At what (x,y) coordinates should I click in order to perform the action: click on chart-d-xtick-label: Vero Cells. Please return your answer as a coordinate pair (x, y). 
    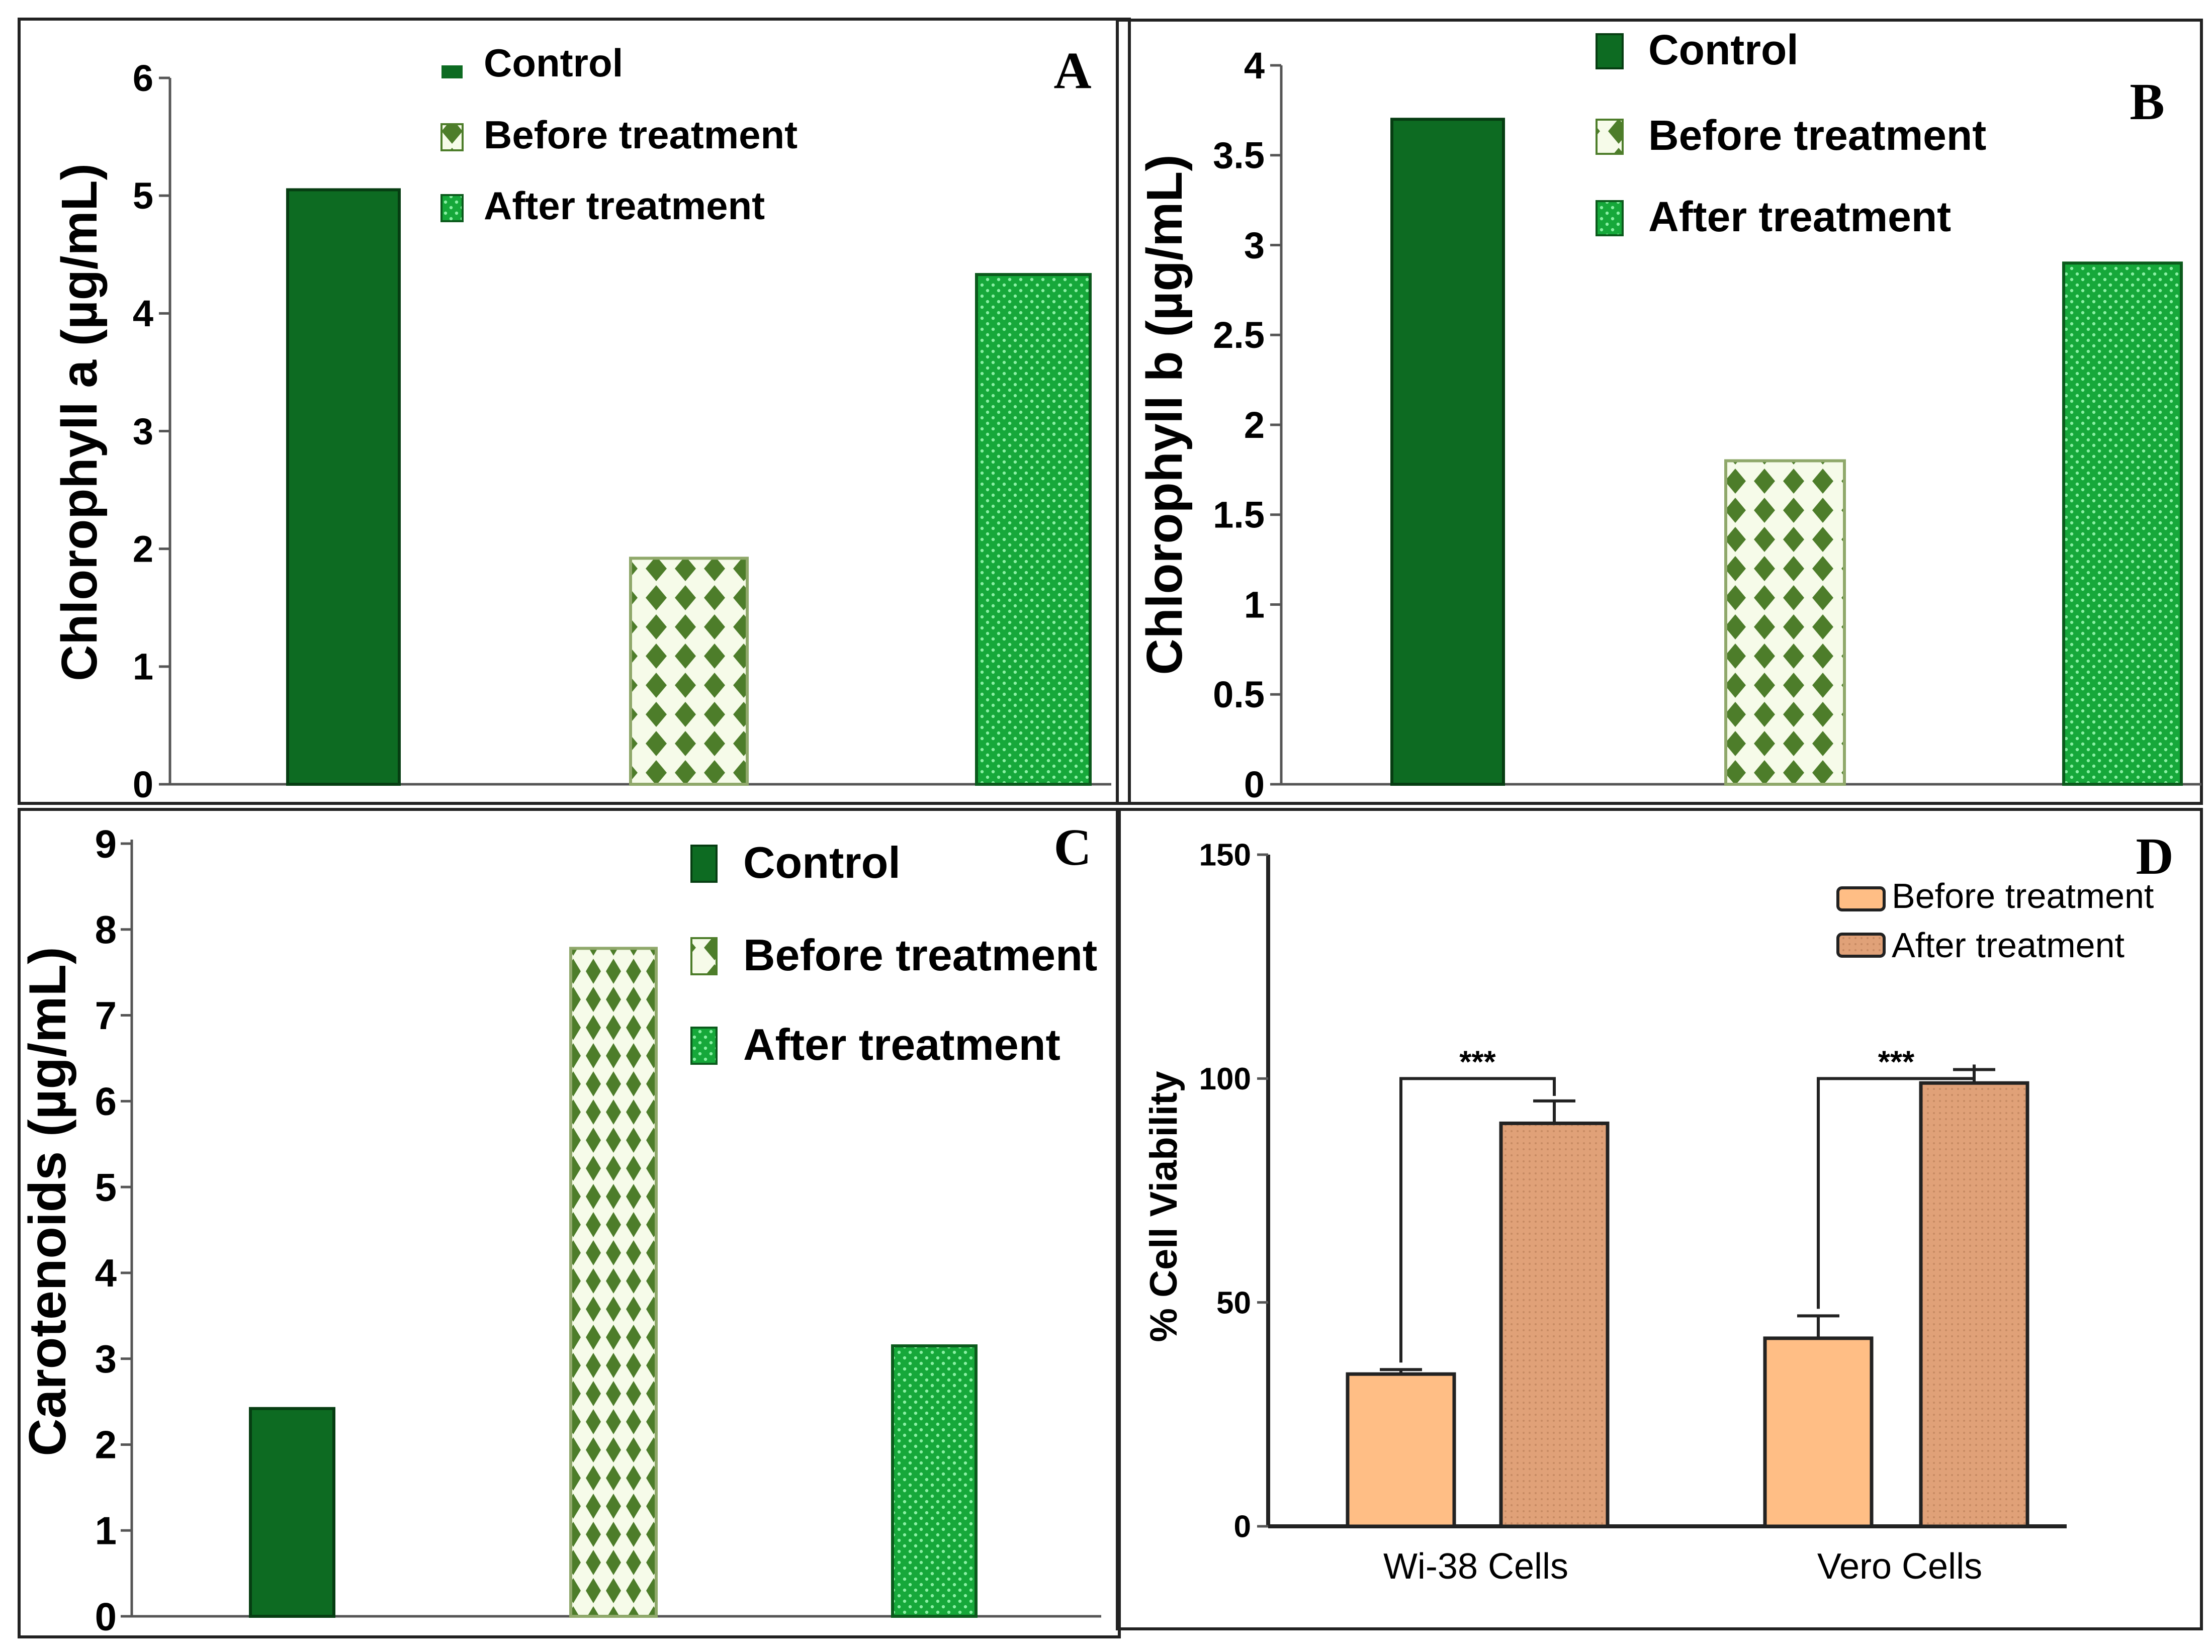
    Looking at the image, I should click on (1899, 1566).